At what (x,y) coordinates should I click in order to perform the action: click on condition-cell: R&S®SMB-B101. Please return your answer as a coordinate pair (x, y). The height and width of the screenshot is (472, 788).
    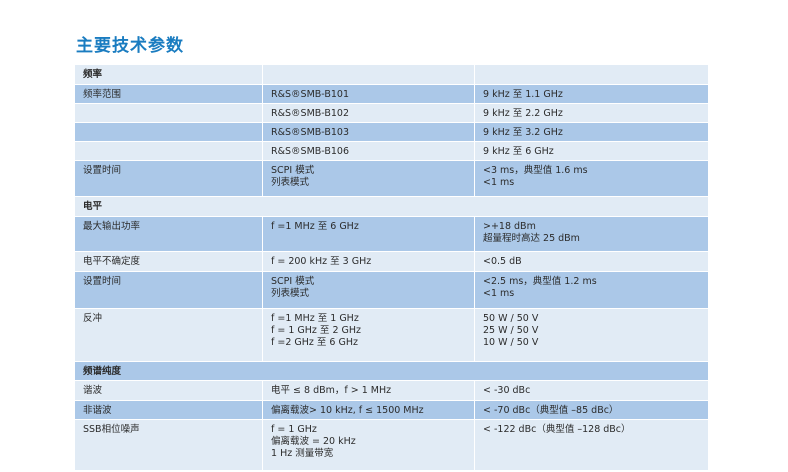
    Looking at the image, I should click on (369, 94).